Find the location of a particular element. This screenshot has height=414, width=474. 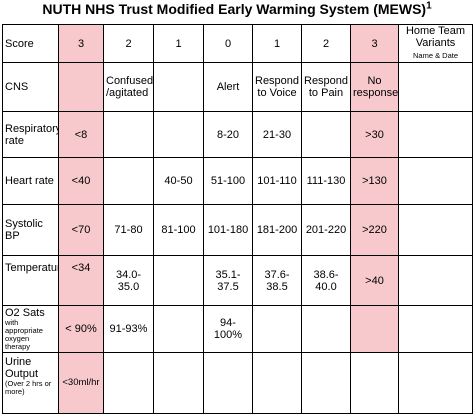

table-cell: 51-100 is located at coordinates (228, 181).